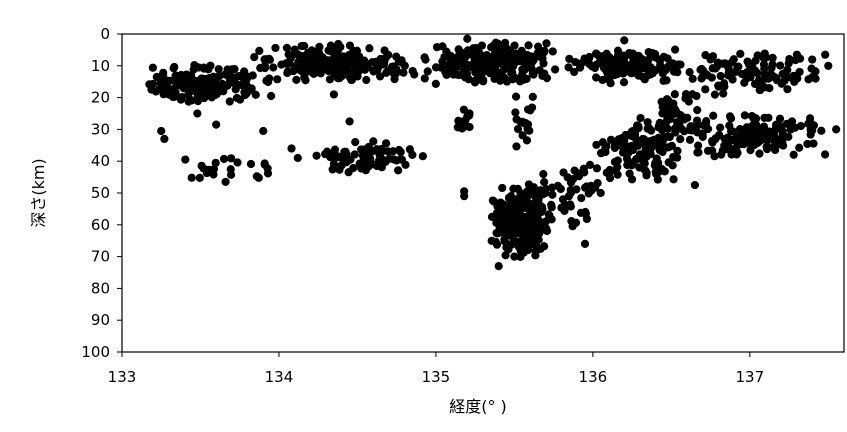 The image size is (847, 432). I want to click on y-tick-label: 40, so click(100, 161).